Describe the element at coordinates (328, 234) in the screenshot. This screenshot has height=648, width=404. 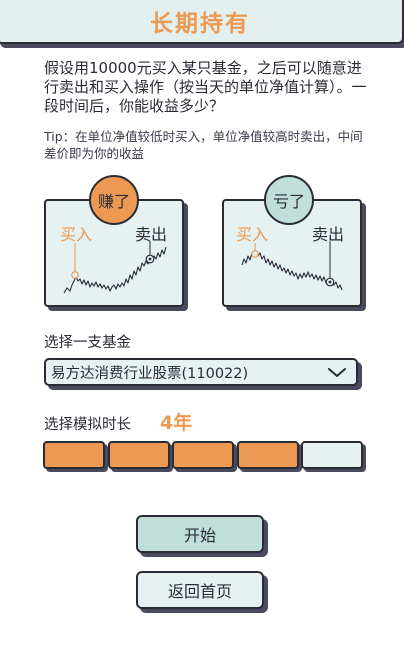
I see `loss-sell-label: 卖出` at that location.